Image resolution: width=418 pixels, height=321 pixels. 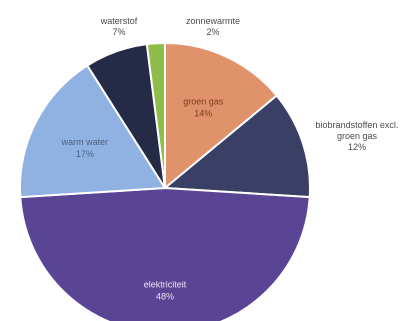 What do you see at coordinates (85, 142) in the screenshot?
I see `slice-name-warm-water: warm water` at bounding box center [85, 142].